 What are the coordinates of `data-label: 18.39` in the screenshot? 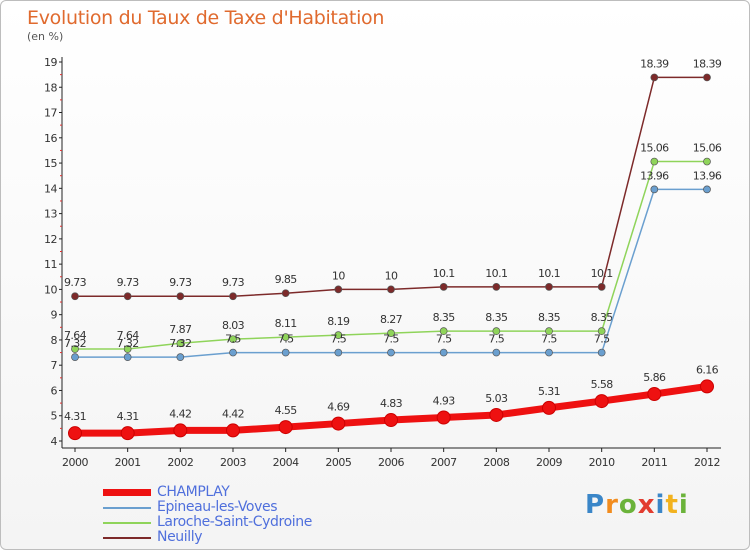 It's located at (707, 63).